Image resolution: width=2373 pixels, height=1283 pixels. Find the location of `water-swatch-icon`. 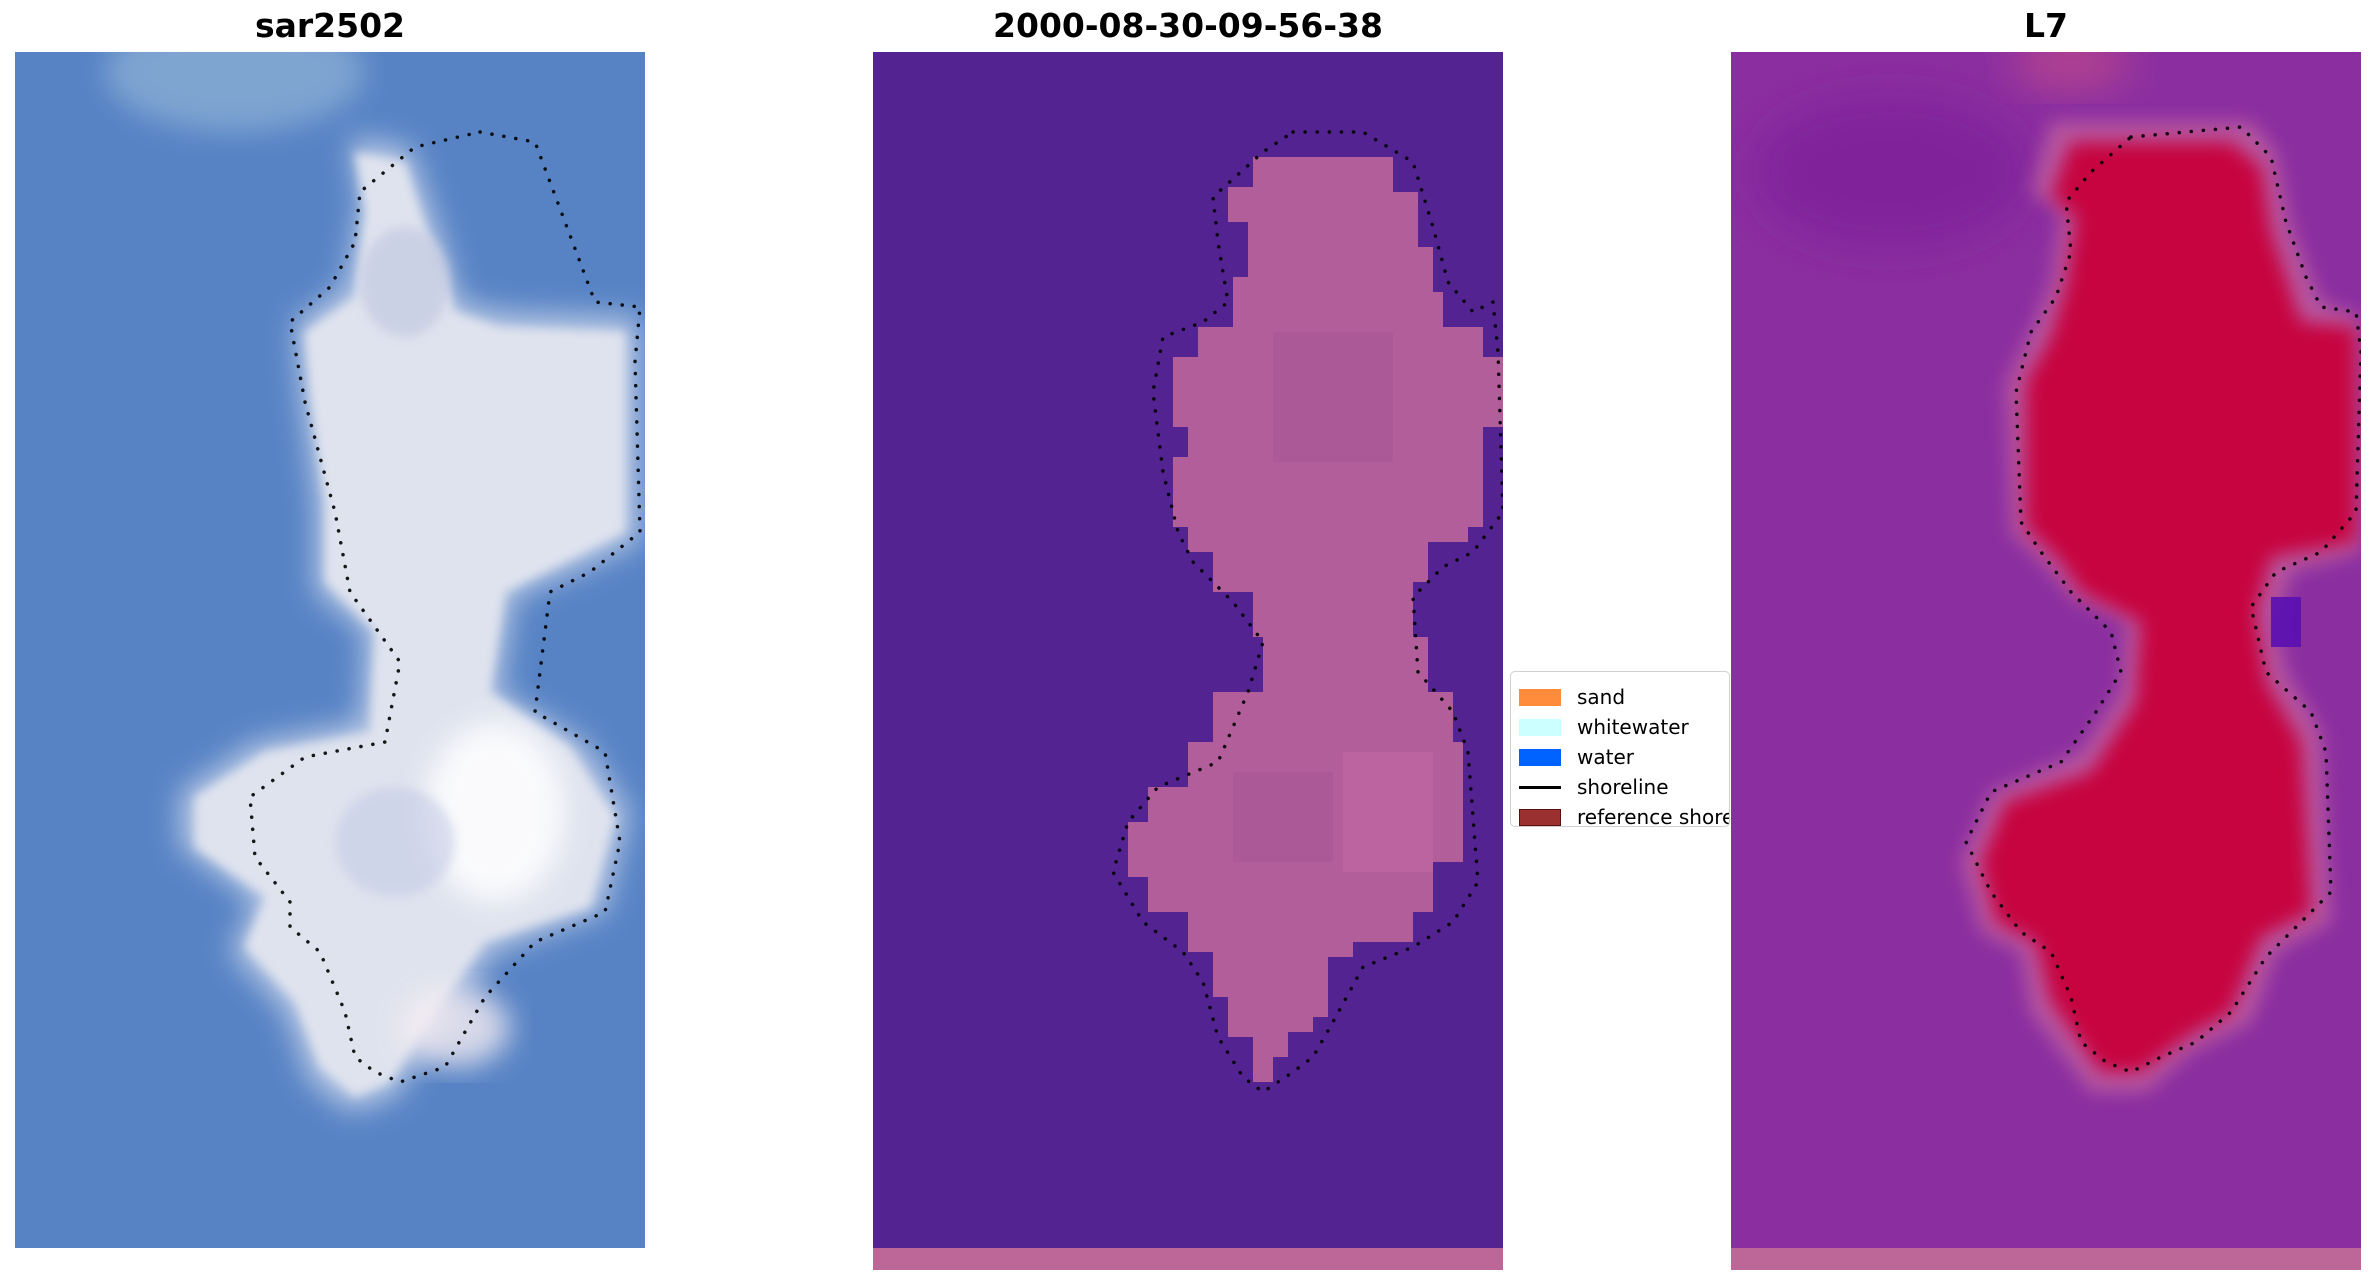

water-swatch-icon is located at coordinates (1540, 757).